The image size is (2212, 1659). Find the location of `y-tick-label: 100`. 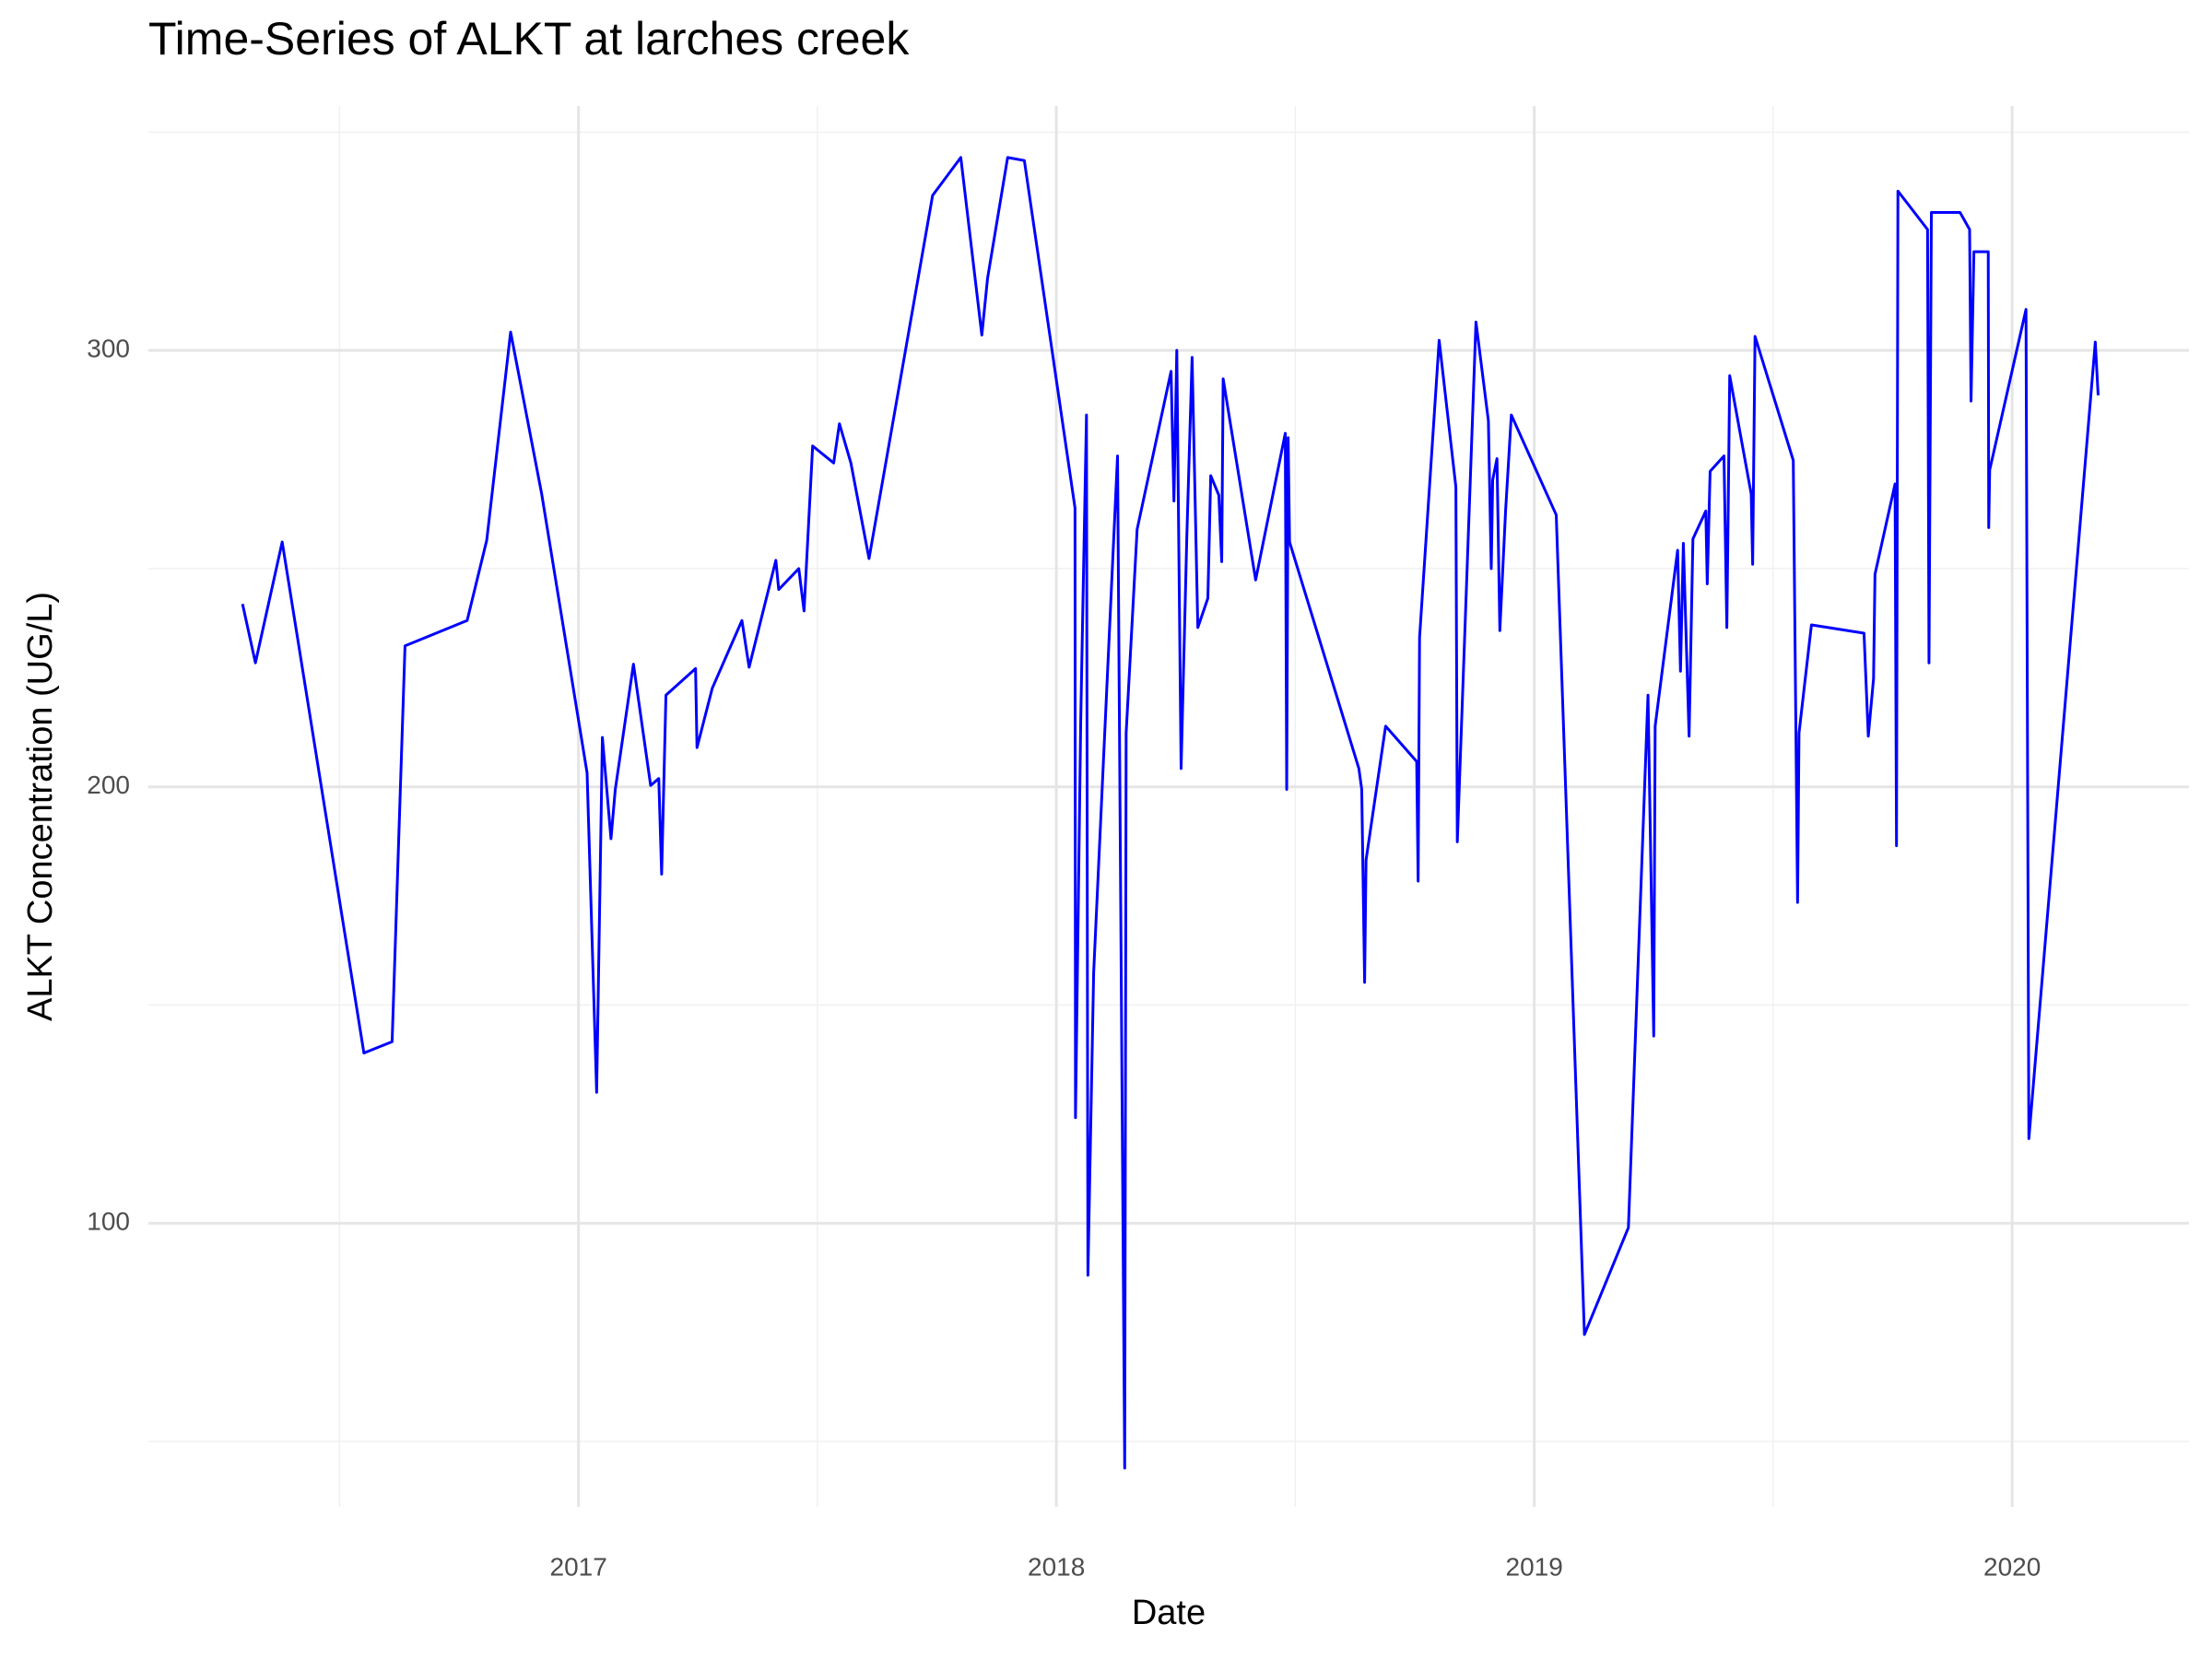

y-tick-label: 100 is located at coordinates (108, 1221).